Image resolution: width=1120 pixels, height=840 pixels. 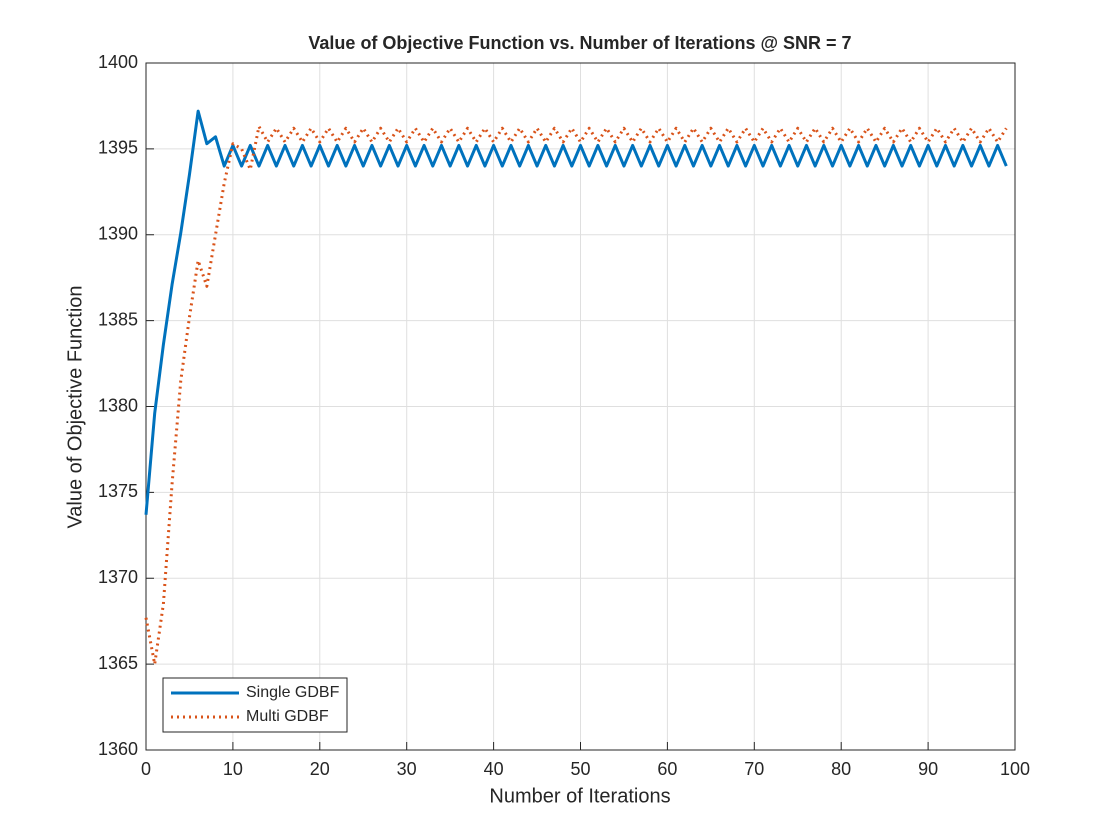 What do you see at coordinates (494, 769) in the screenshot?
I see `x-tick-label: 40` at bounding box center [494, 769].